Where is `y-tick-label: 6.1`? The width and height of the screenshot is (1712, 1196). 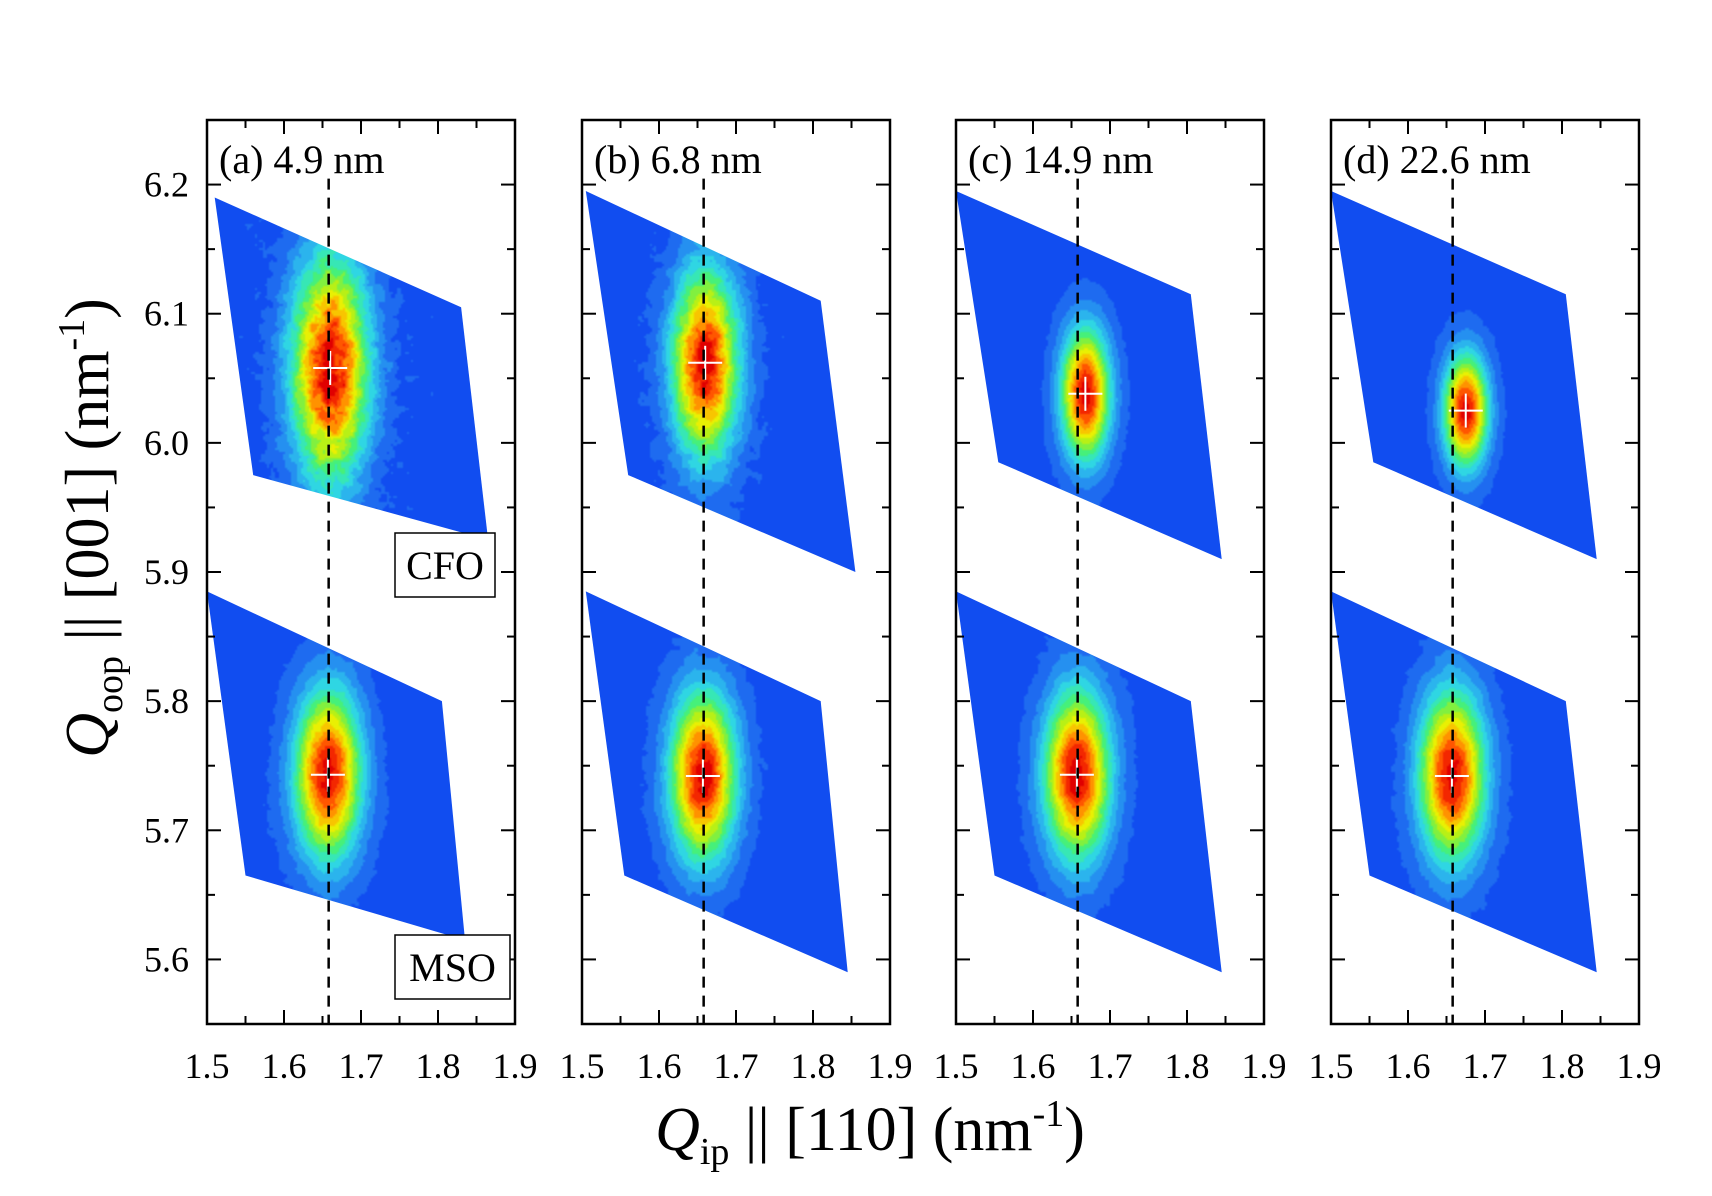 y-tick-label: 6.1 is located at coordinates (166, 314).